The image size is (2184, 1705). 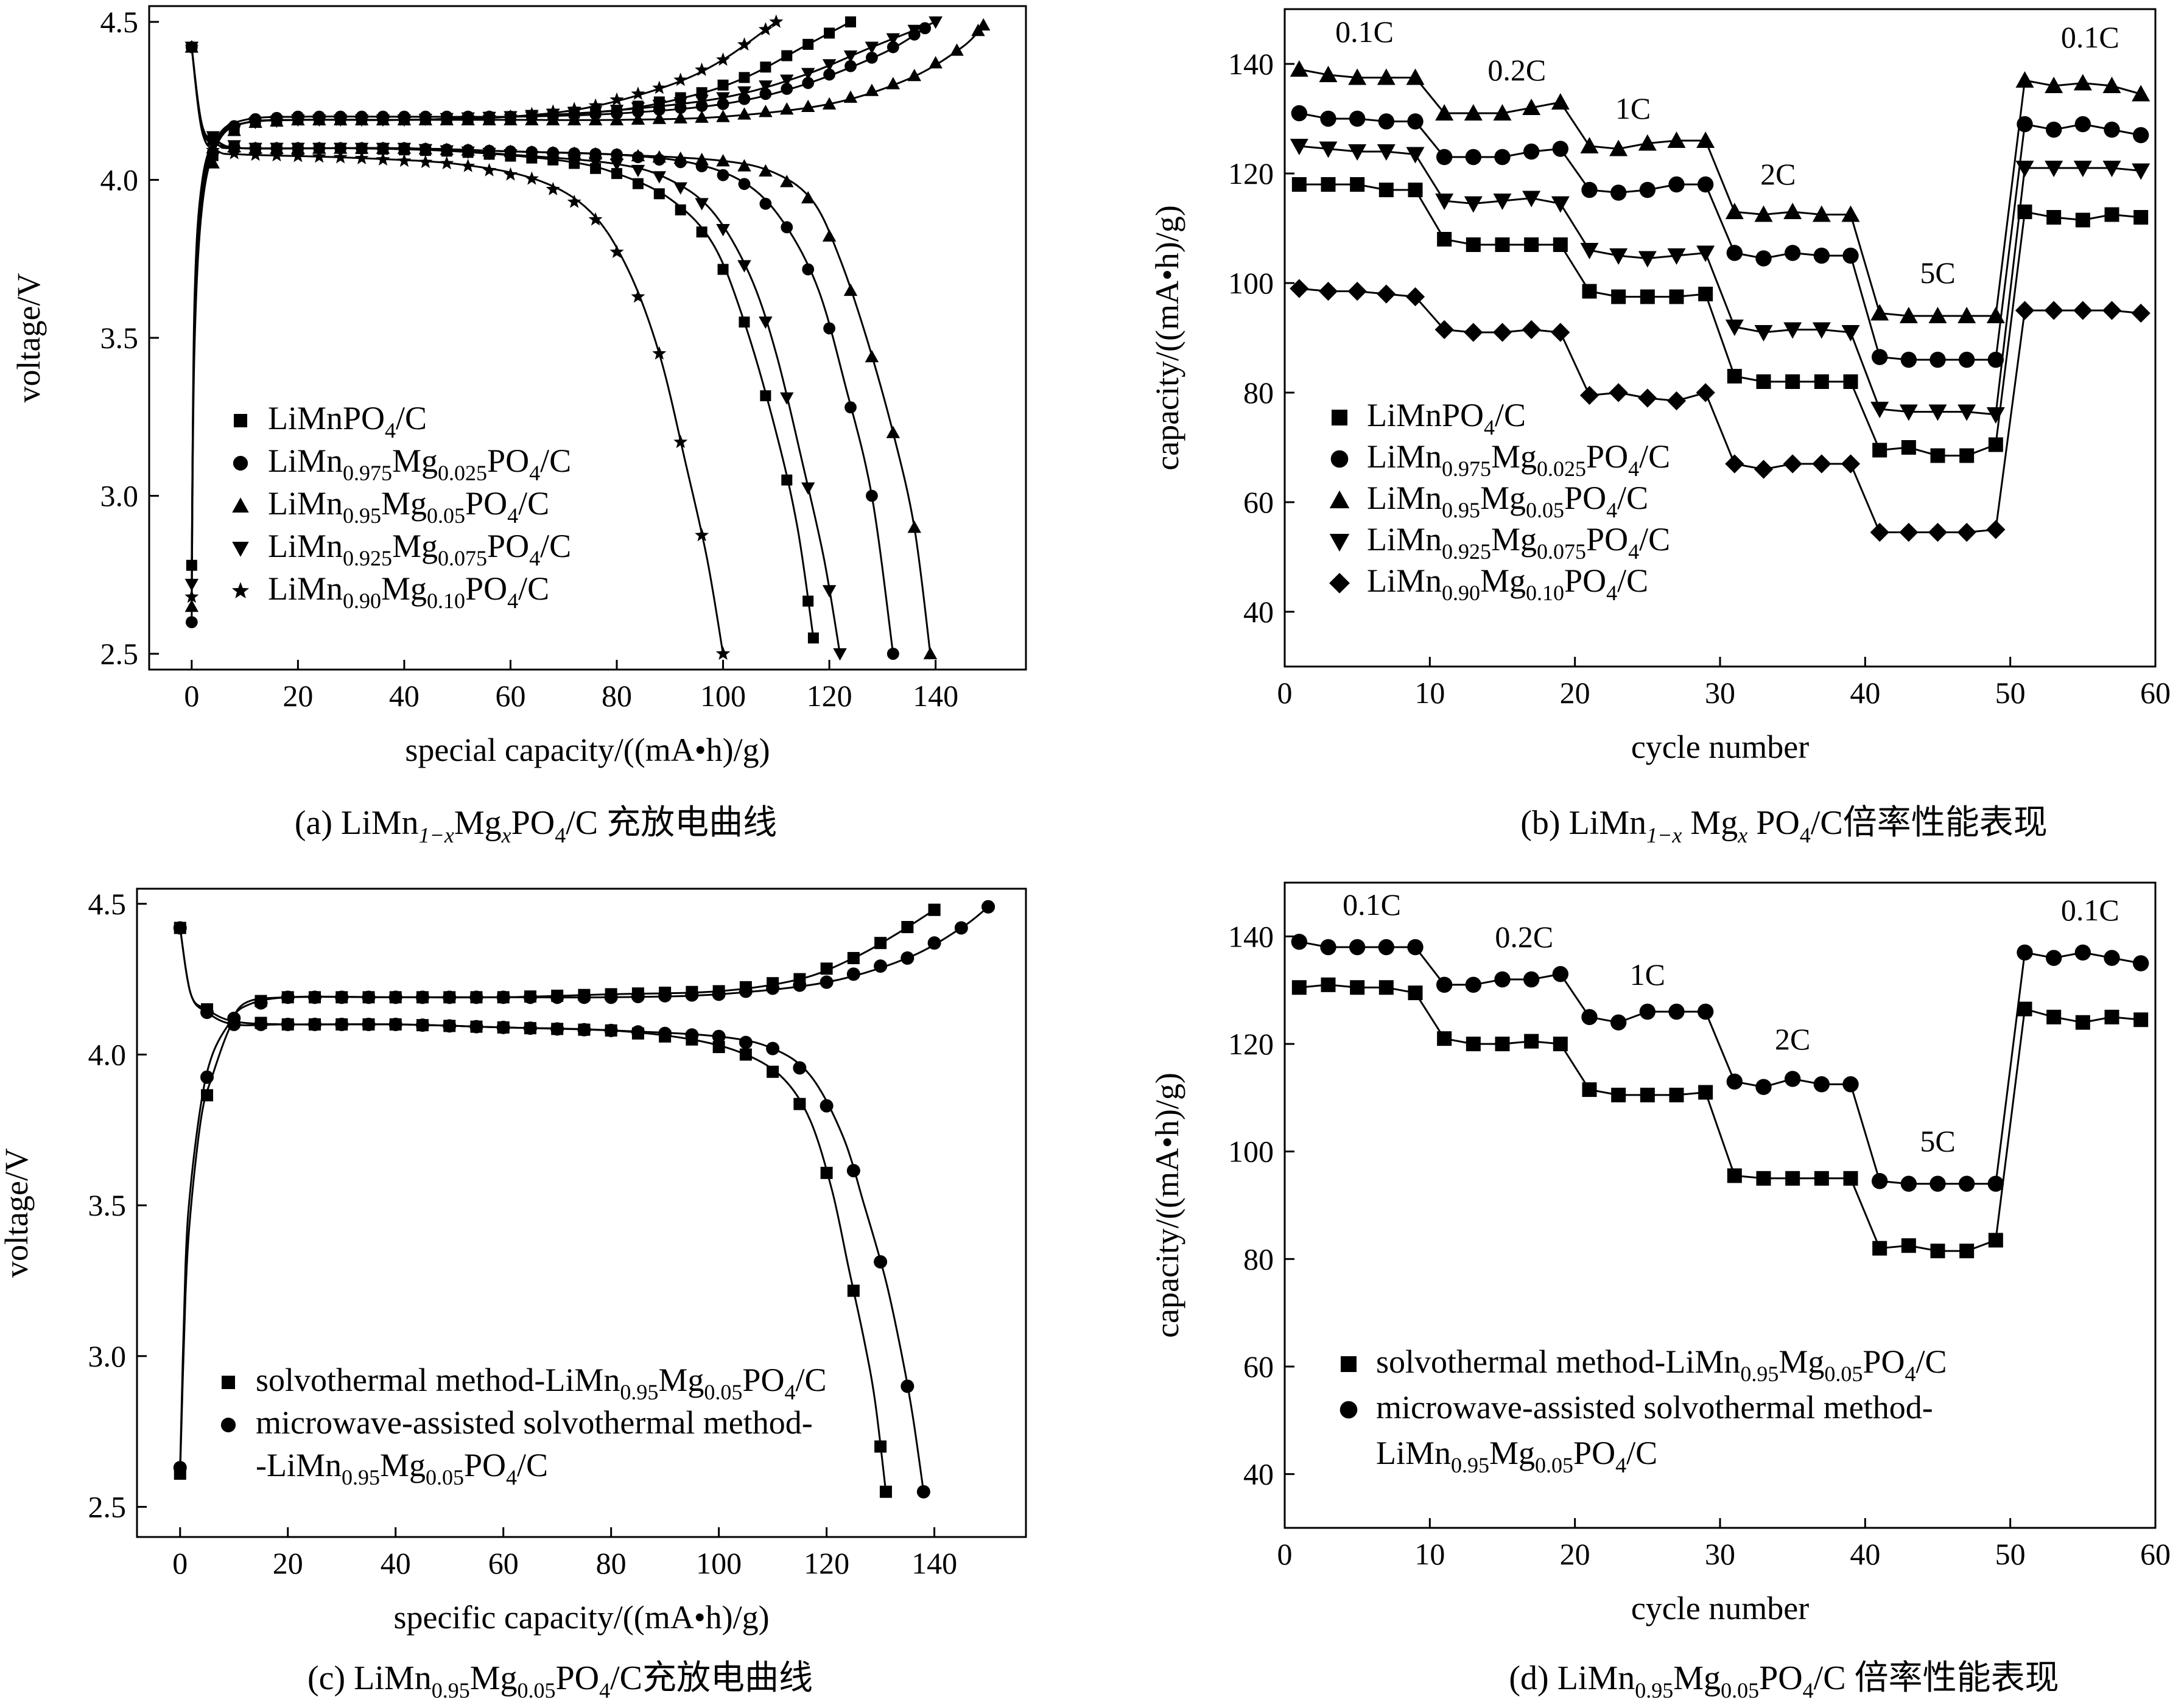 What do you see at coordinates (1167, 338) in the screenshot?
I see `y-axis-title: capacity/((mA•h)/g)` at bounding box center [1167, 338].